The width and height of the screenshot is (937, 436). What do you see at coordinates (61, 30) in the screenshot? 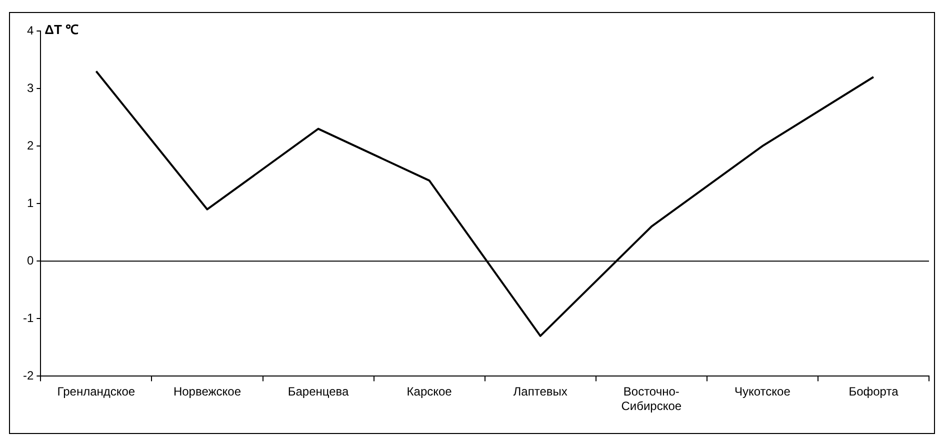
I see `y-axis-title: ΔT ℃` at bounding box center [61, 30].